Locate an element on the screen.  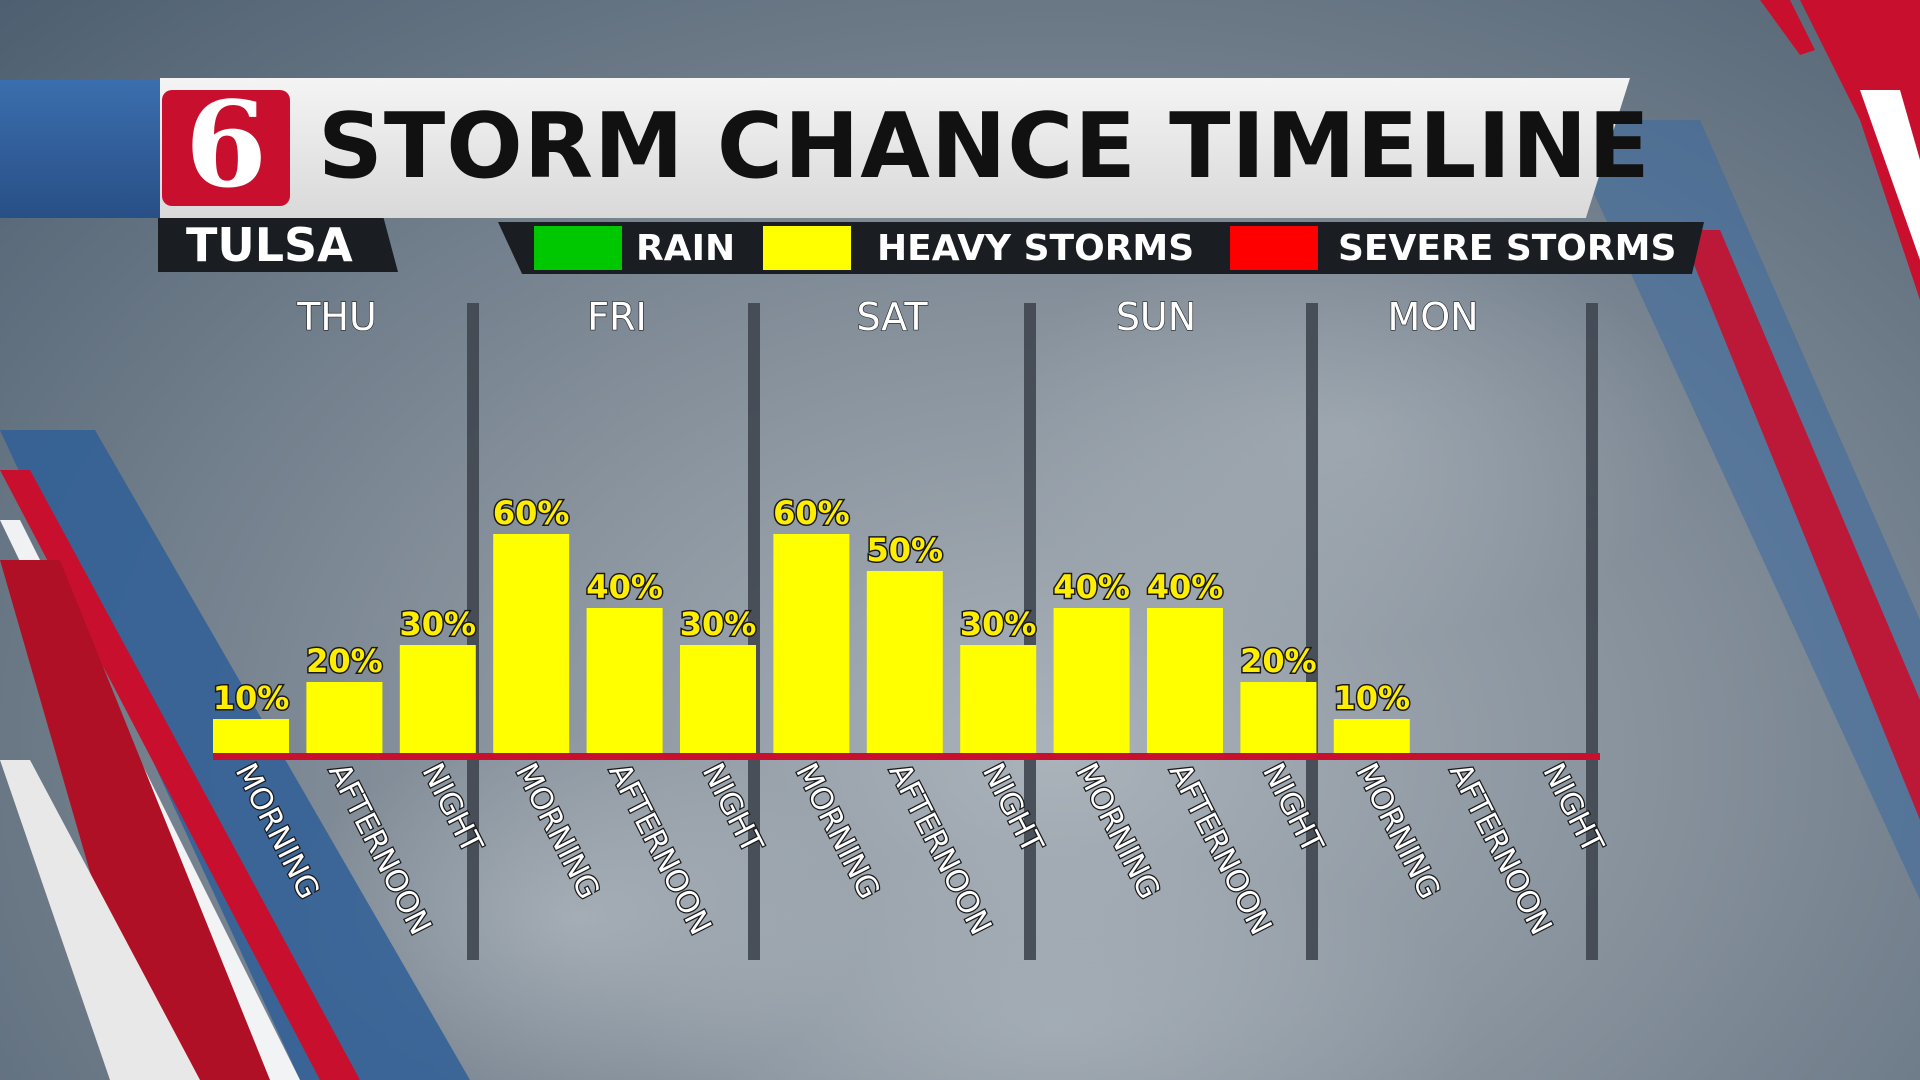
day-label: SAT is located at coordinates (892, 317).